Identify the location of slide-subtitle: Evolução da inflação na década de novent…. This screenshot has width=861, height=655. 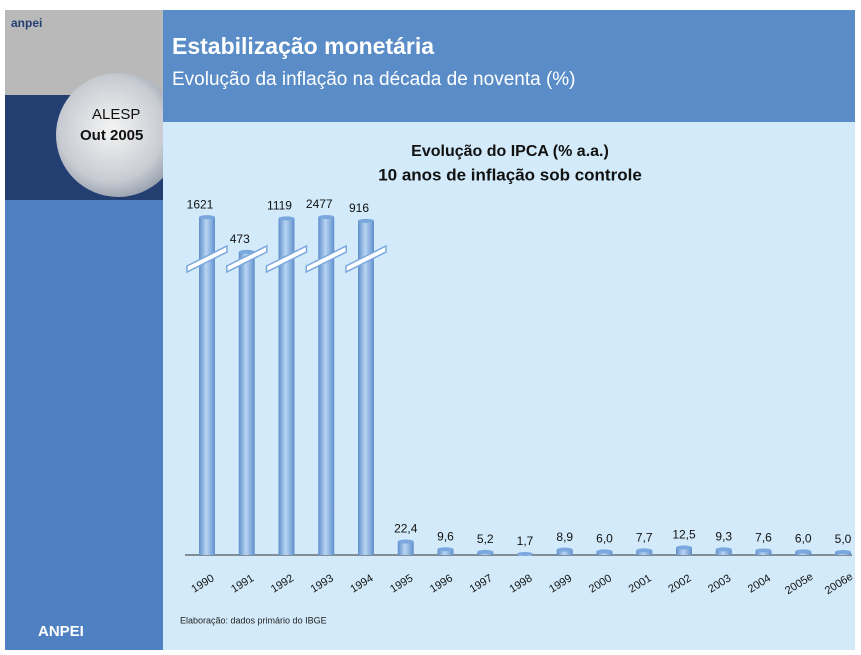
(374, 79).